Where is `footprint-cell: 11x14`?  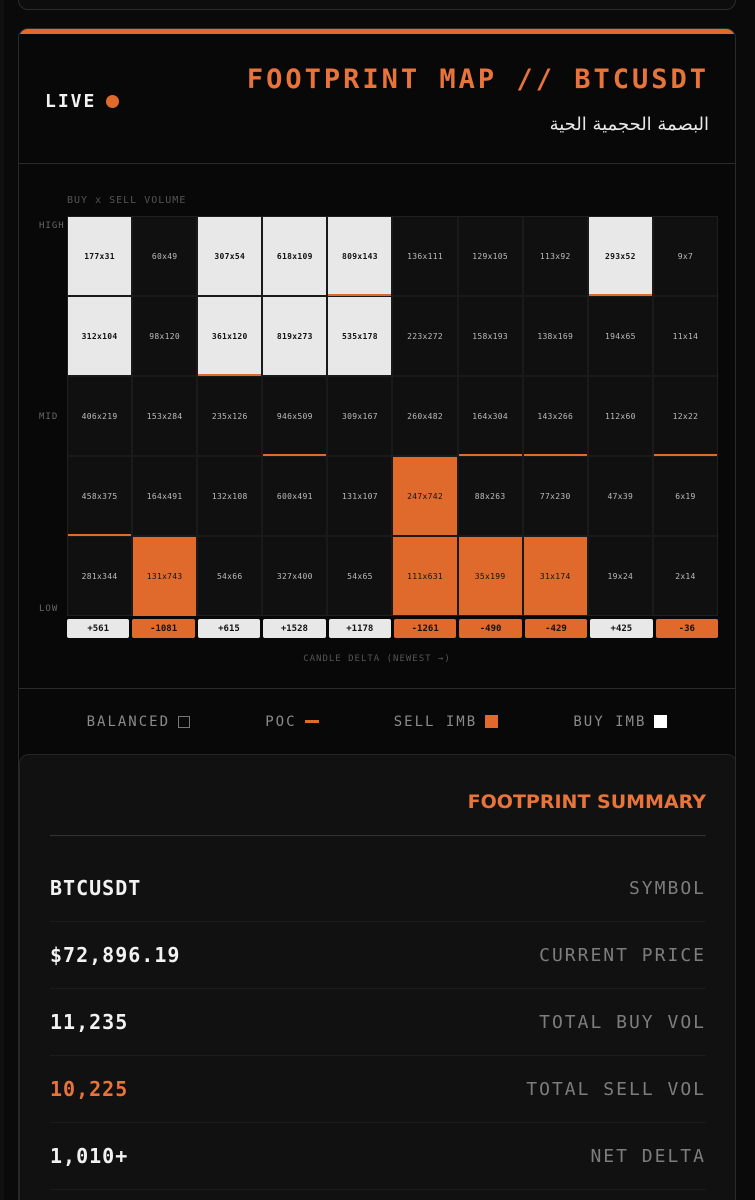 footprint-cell: 11x14 is located at coordinates (685, 336).